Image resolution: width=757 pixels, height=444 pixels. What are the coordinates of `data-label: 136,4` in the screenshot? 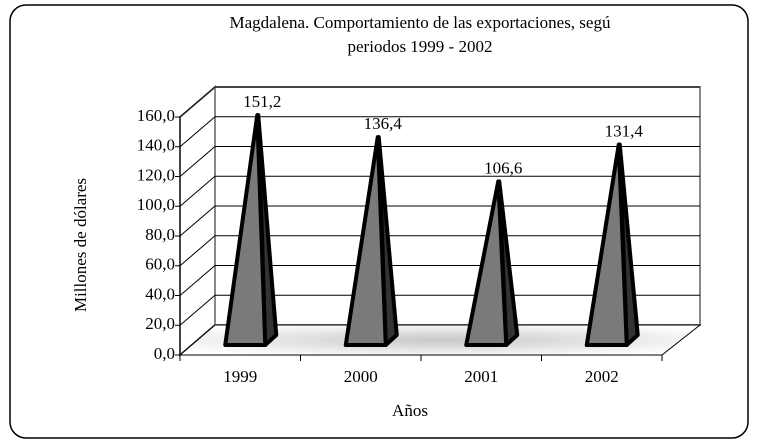 It's located at (383, 123).